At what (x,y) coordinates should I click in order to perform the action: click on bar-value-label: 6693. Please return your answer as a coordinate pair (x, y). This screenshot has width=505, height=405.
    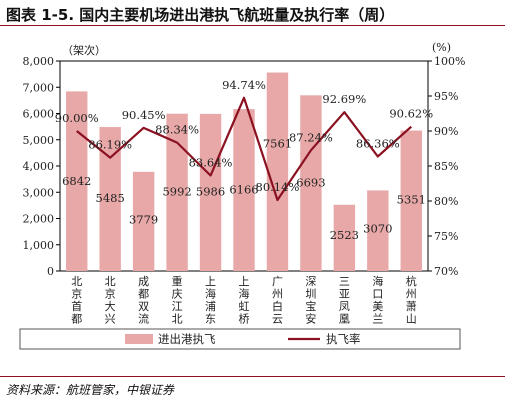
    Looking at the image, I should click on (310, 183).